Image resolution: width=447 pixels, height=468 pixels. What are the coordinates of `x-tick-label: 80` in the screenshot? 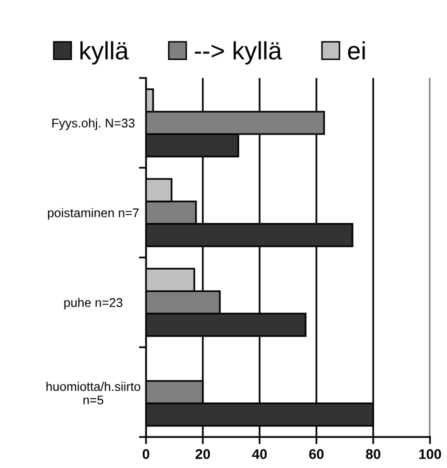 It's located at (373, 454).